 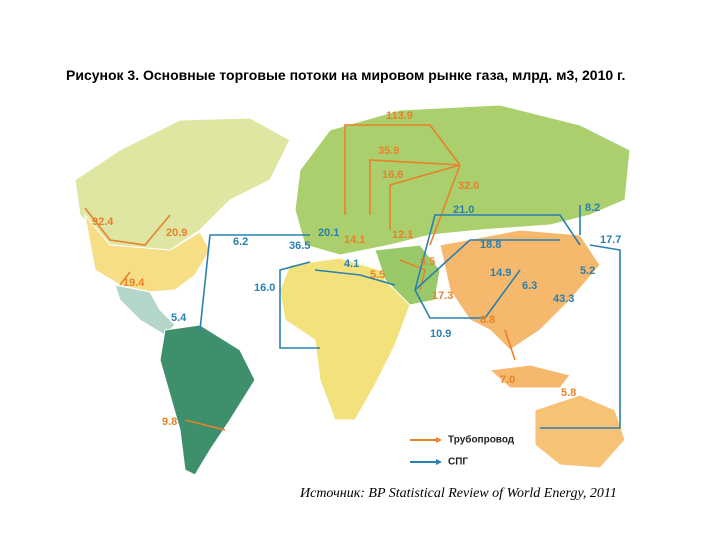 I want to click on australia, so click(x=580, y=431).